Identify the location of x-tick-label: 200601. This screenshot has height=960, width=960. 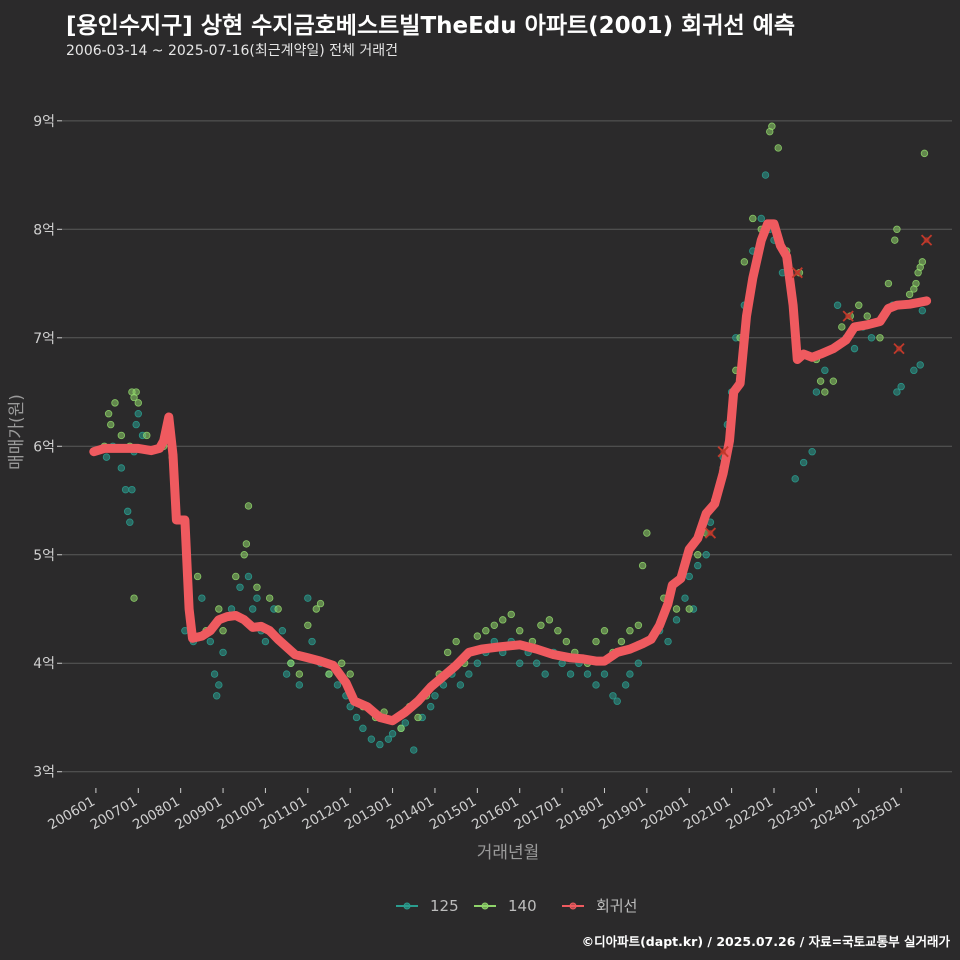
(71, 814).